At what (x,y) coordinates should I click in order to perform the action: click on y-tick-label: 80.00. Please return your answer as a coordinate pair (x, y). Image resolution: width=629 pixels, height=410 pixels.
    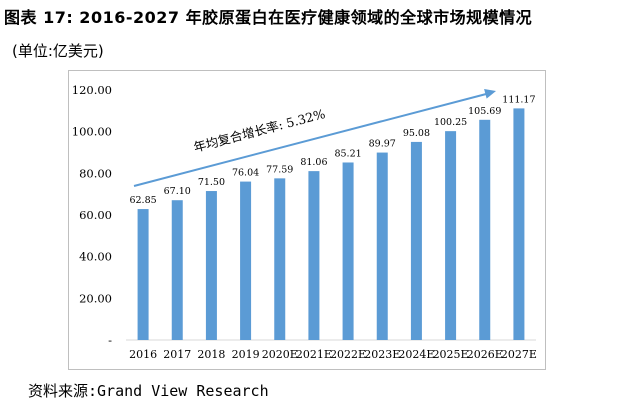
    Looking at the image, I should click on (95, 173).